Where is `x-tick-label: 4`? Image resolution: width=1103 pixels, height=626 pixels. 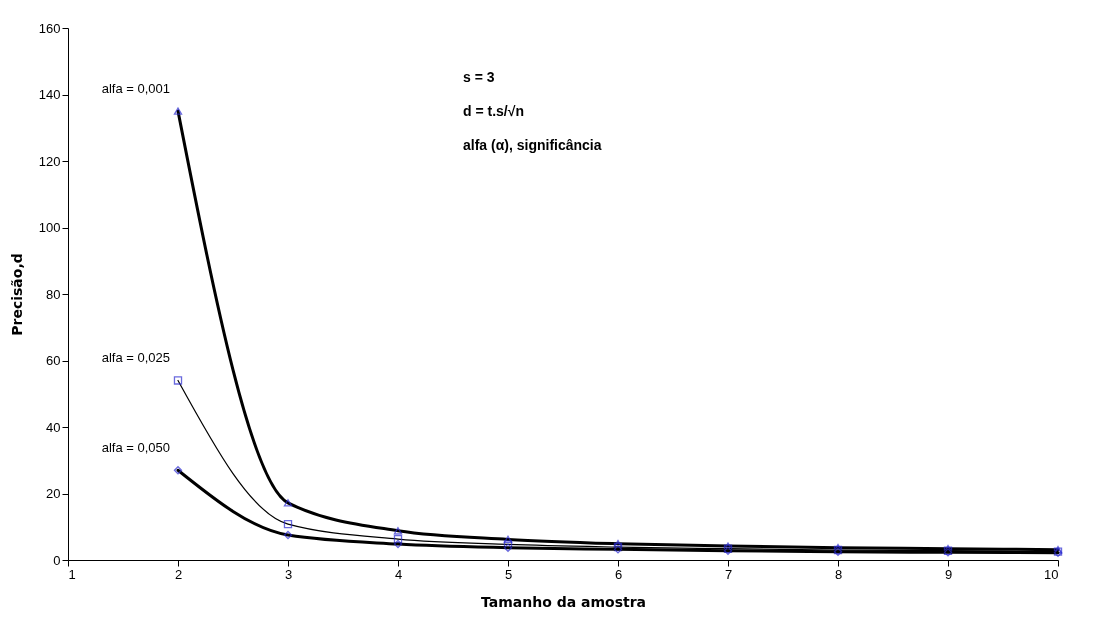 x-tick-label: 4 is located at coordinates (398, 574).